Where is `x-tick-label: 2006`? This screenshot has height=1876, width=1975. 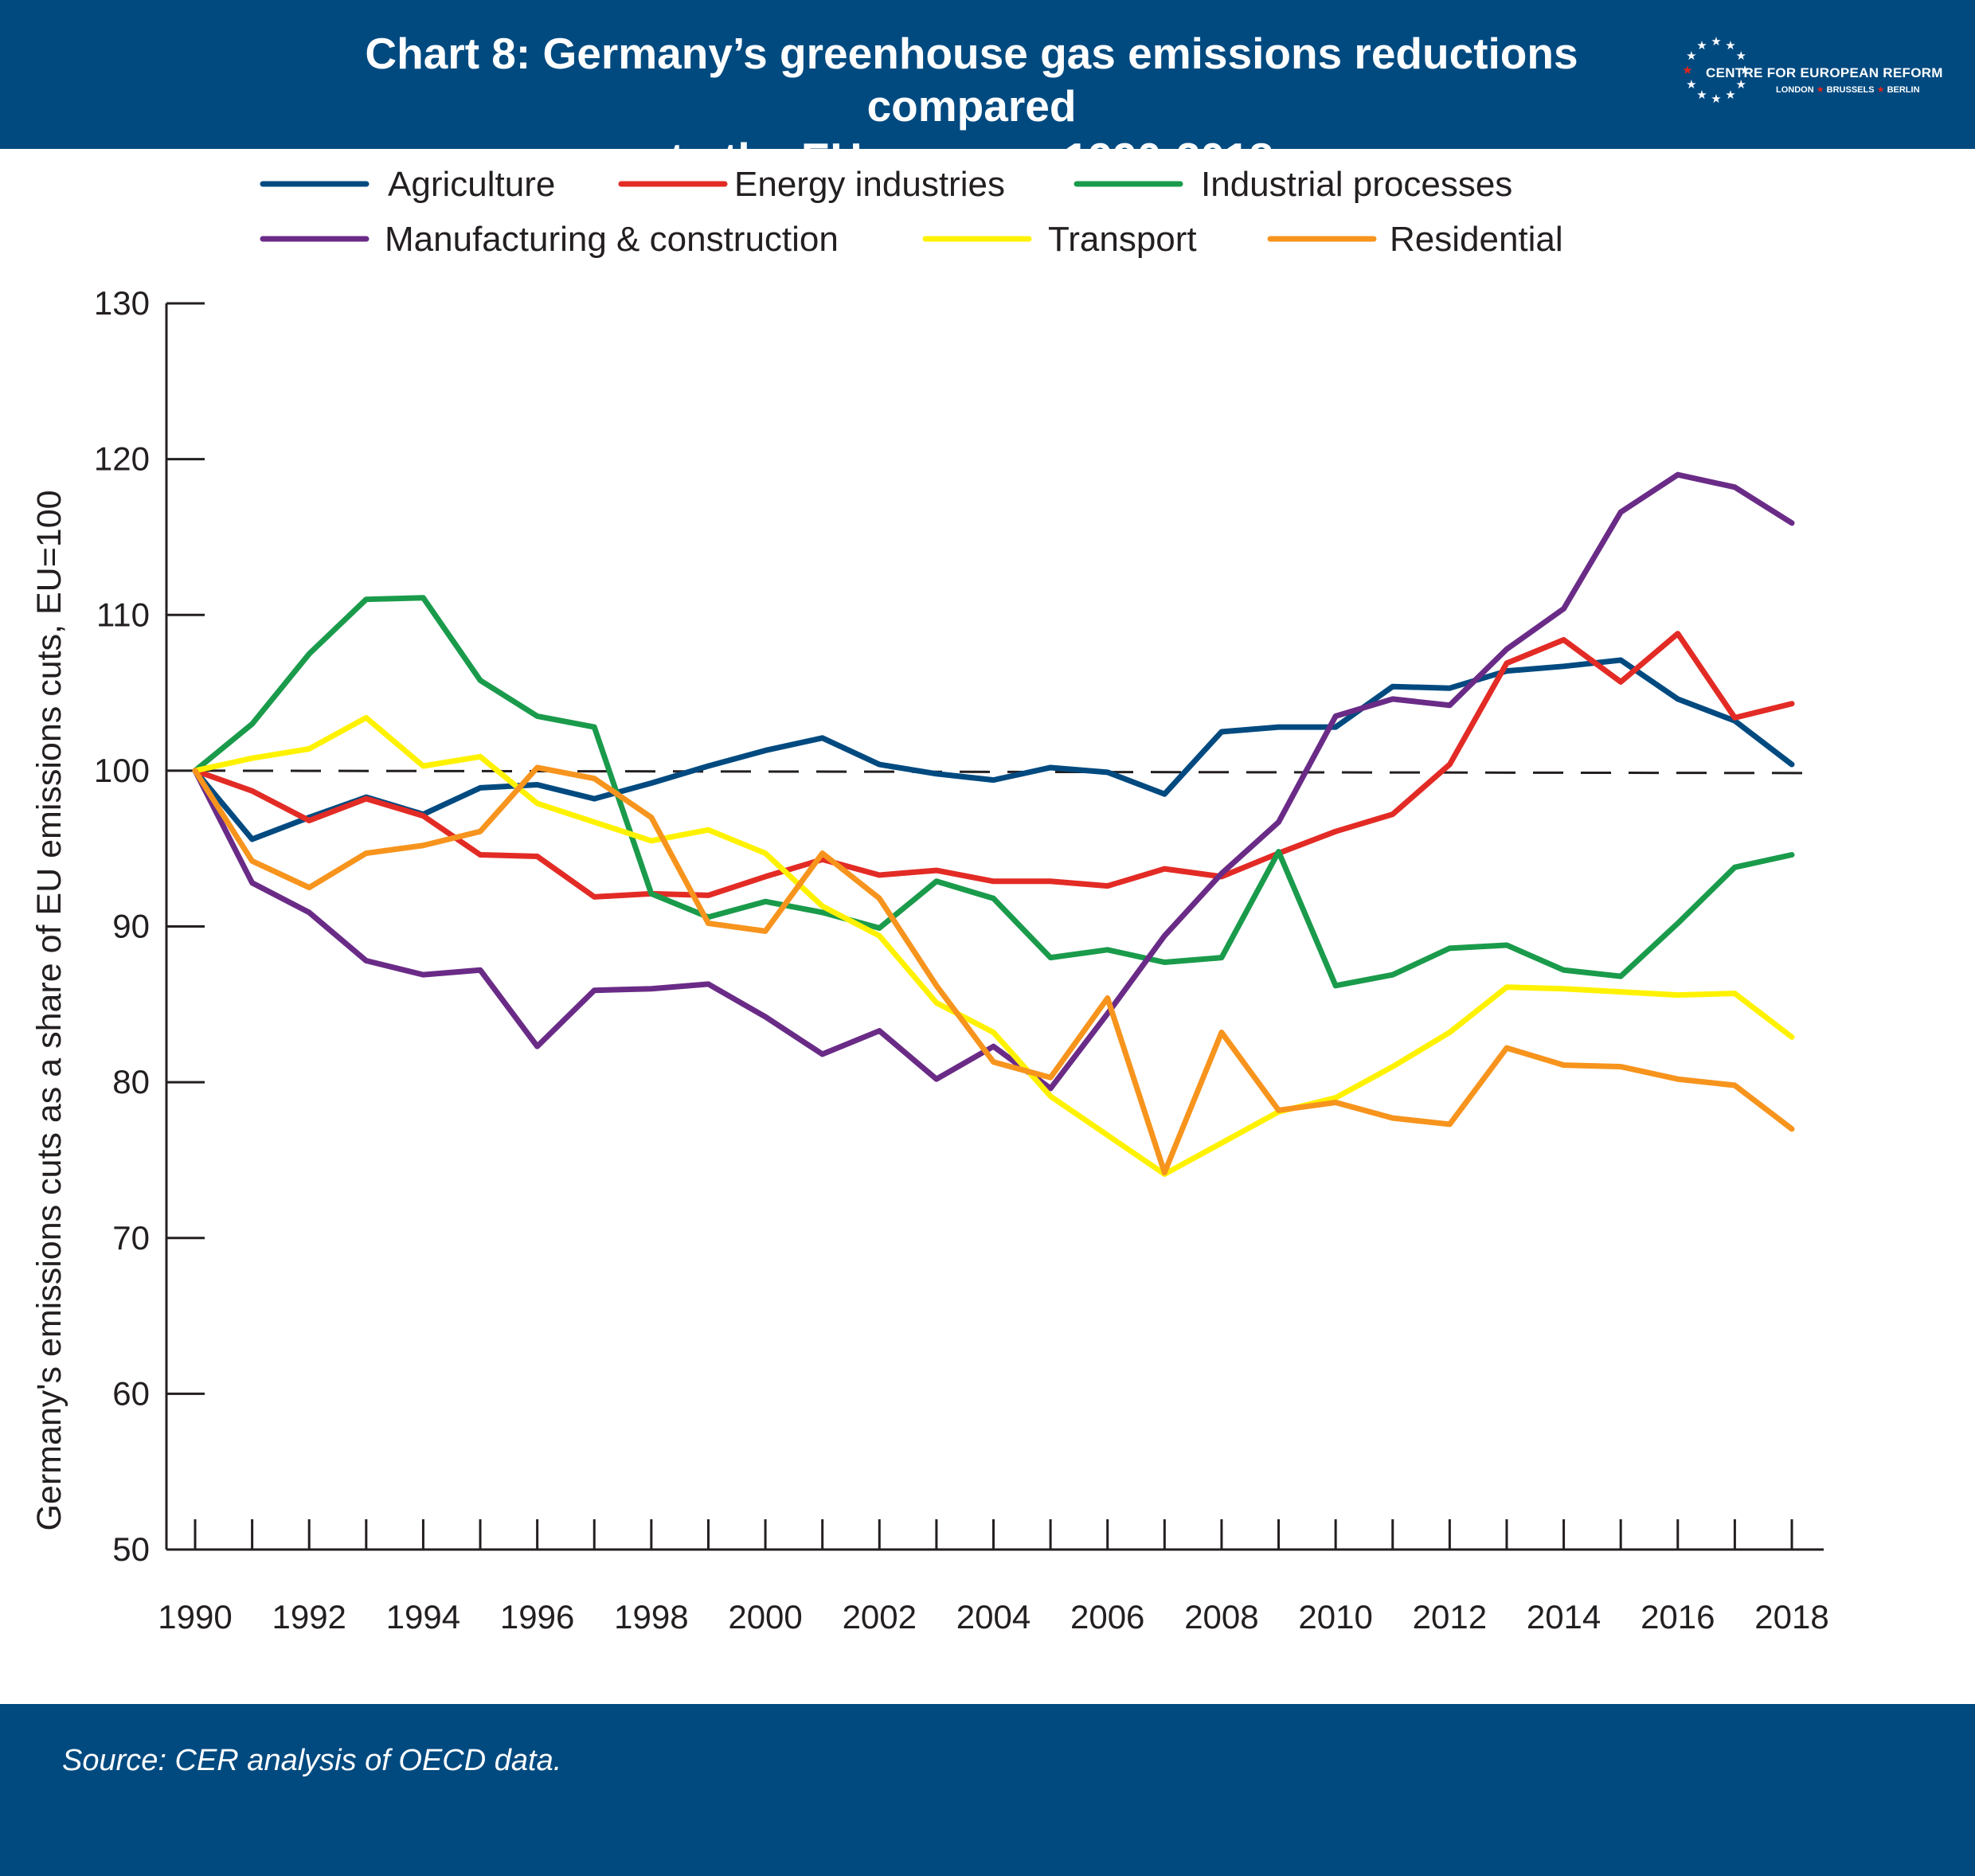 x-tick-label: 2006 is located at coordinates (1107, 1617).